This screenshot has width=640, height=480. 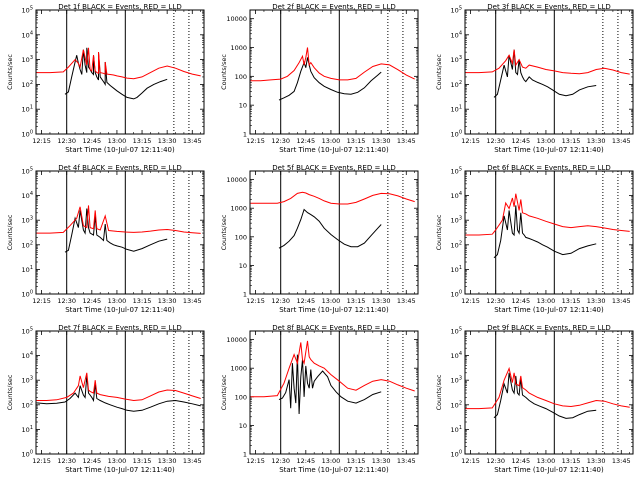 What do you see at coordinates (333, 168) in the screenshot?
I see `panel-title: Det 5f BLACK = Events, RED = LLD` at bounding box center [333, 168].